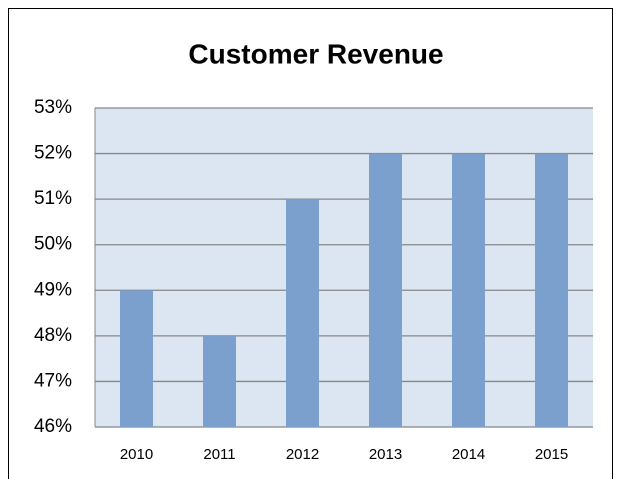 The image size is (619, 479). I want to click on x-tick-label: 2013, so click(385, 454).